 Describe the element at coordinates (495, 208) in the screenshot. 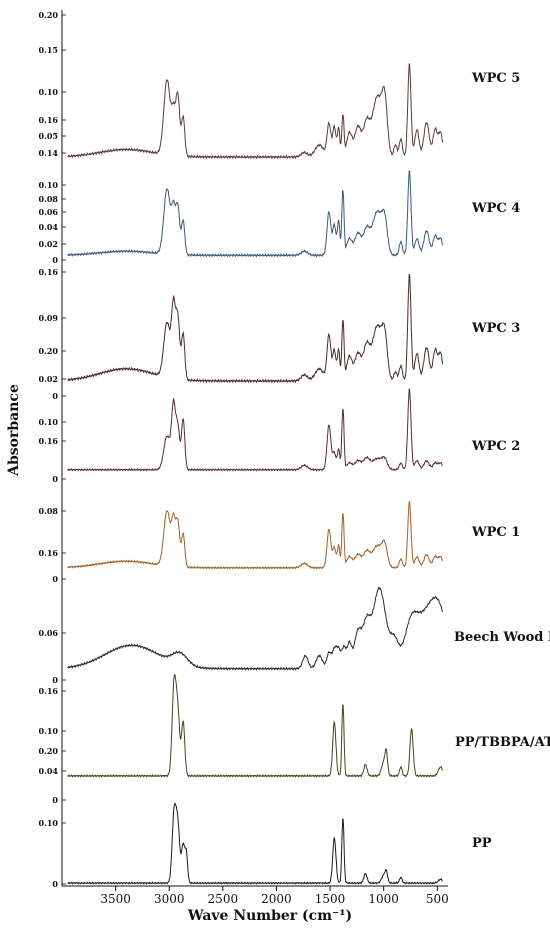

I see `series-label-2: WPC 4` at that location.